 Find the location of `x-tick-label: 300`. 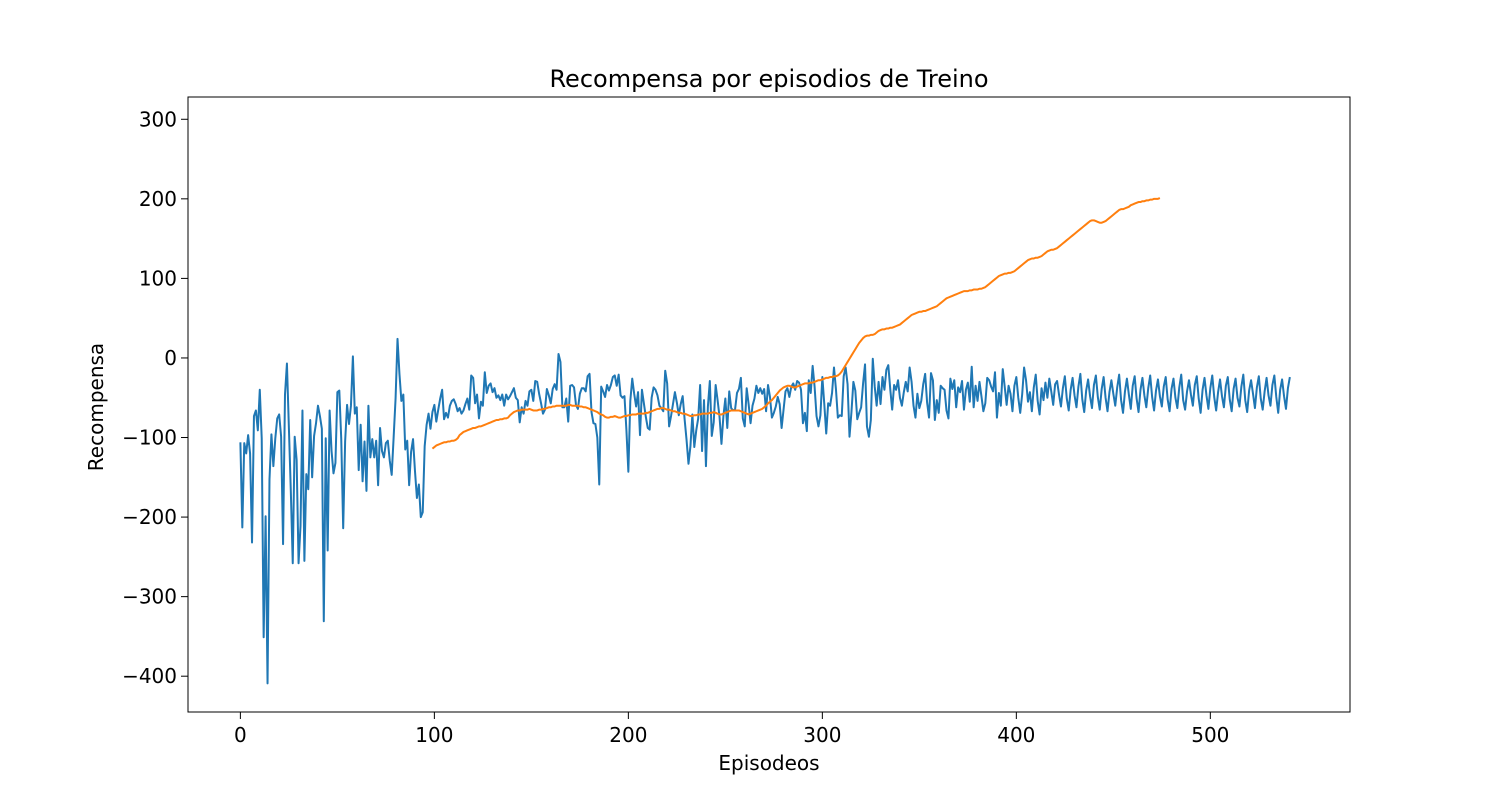

x-tick-label: 300 is located at coordinates (822, 735).